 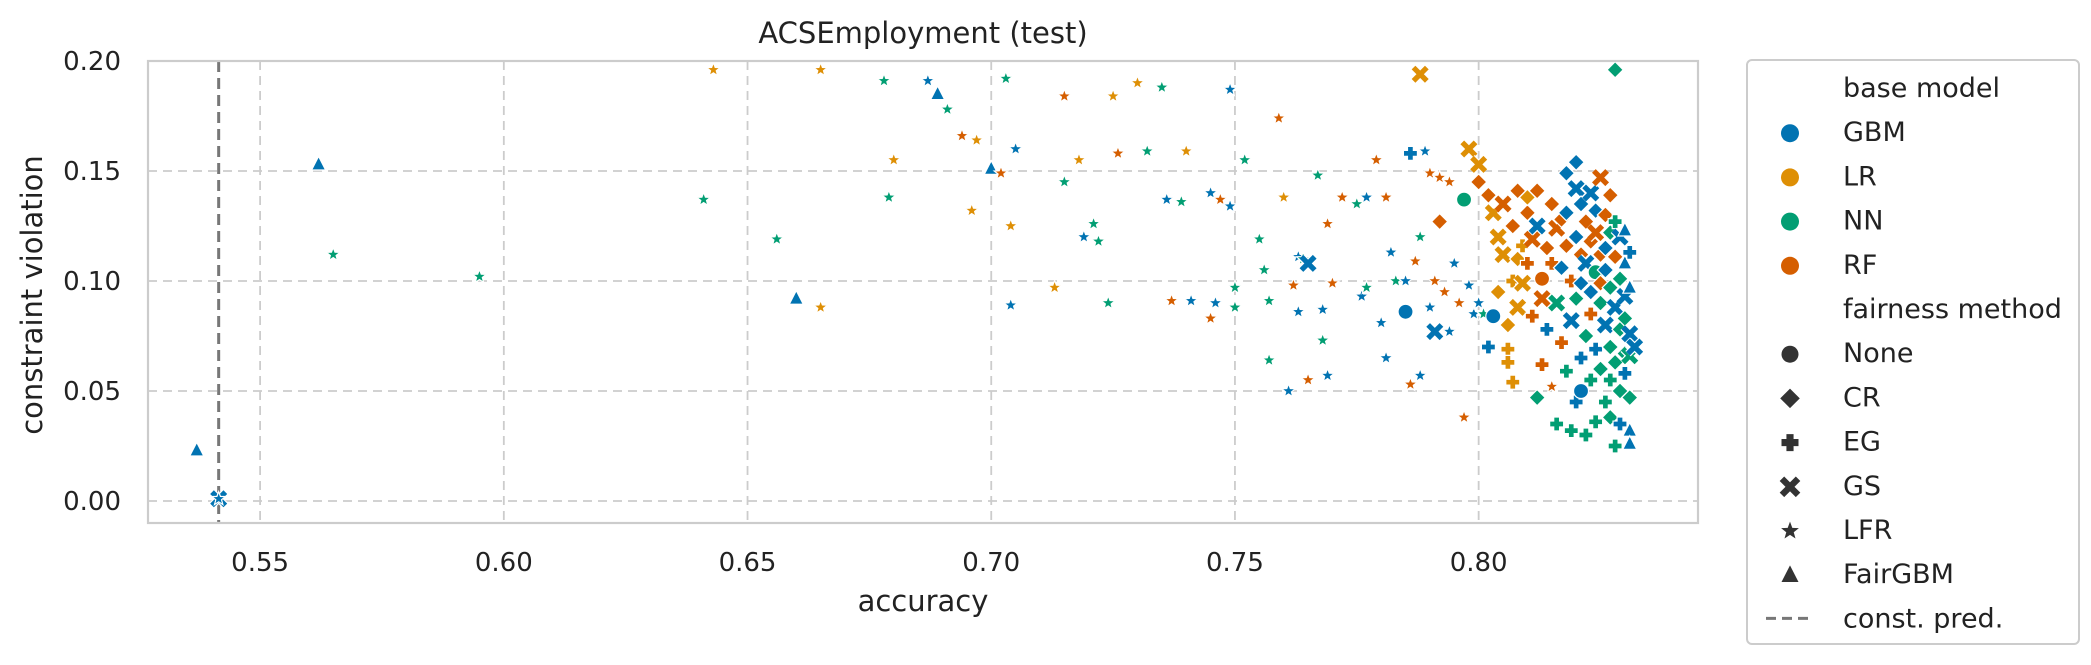 What do you see at coordinates (1862, 397) in the screenshot?
I see `legend-label-cr: CR` at bounding box center [1862, 397].